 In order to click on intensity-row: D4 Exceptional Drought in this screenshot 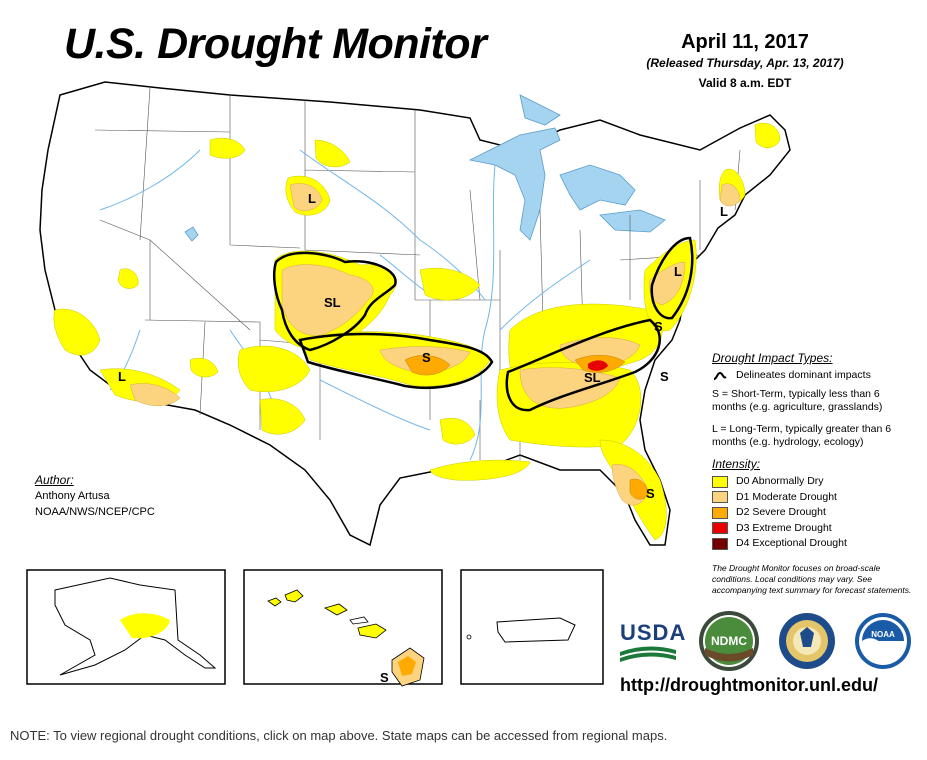, I will do `click(814, 544)`.